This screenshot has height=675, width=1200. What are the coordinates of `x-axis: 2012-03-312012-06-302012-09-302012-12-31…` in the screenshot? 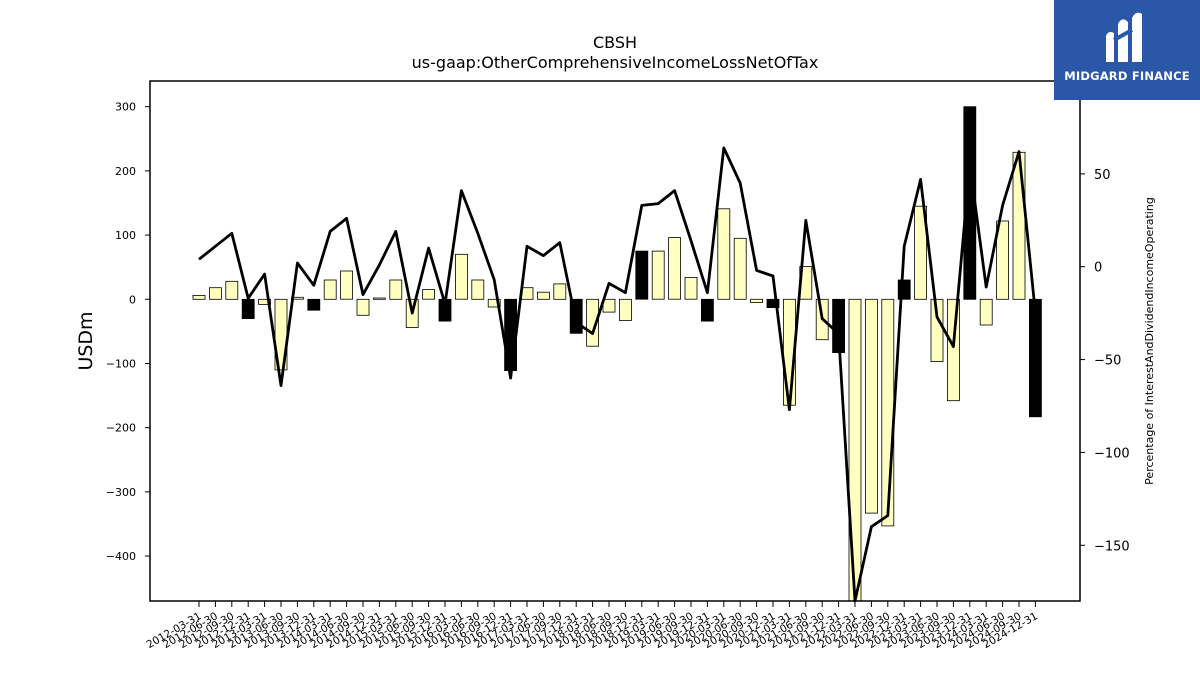 It's located at (592, 626).